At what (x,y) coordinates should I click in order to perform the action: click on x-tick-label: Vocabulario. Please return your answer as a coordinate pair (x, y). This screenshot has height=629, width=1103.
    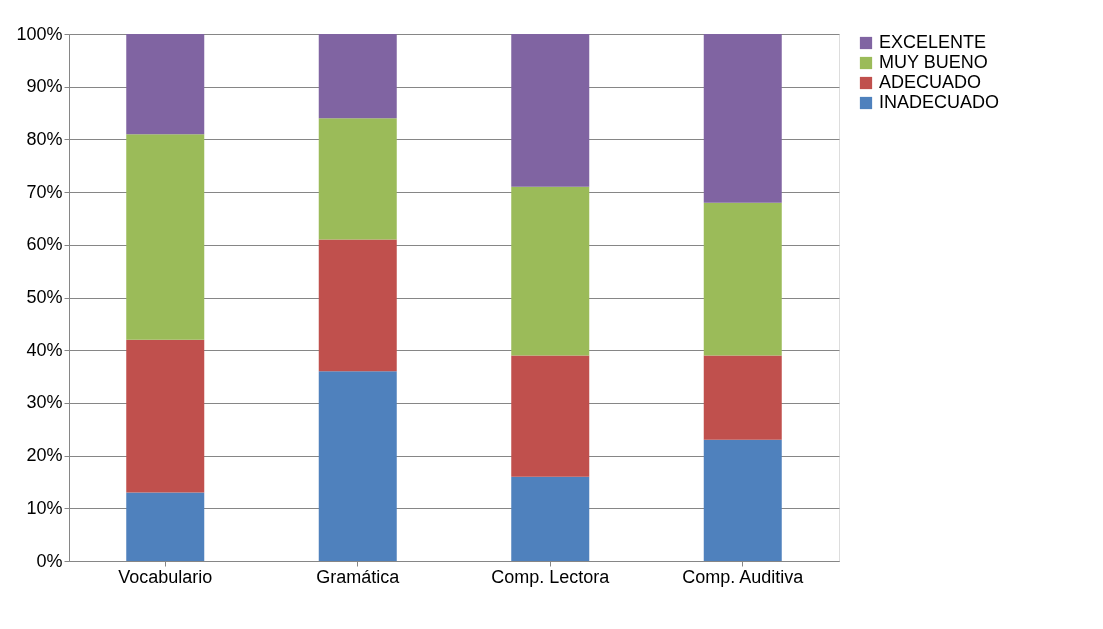
    Looking at the image, I should click on (165, 576).